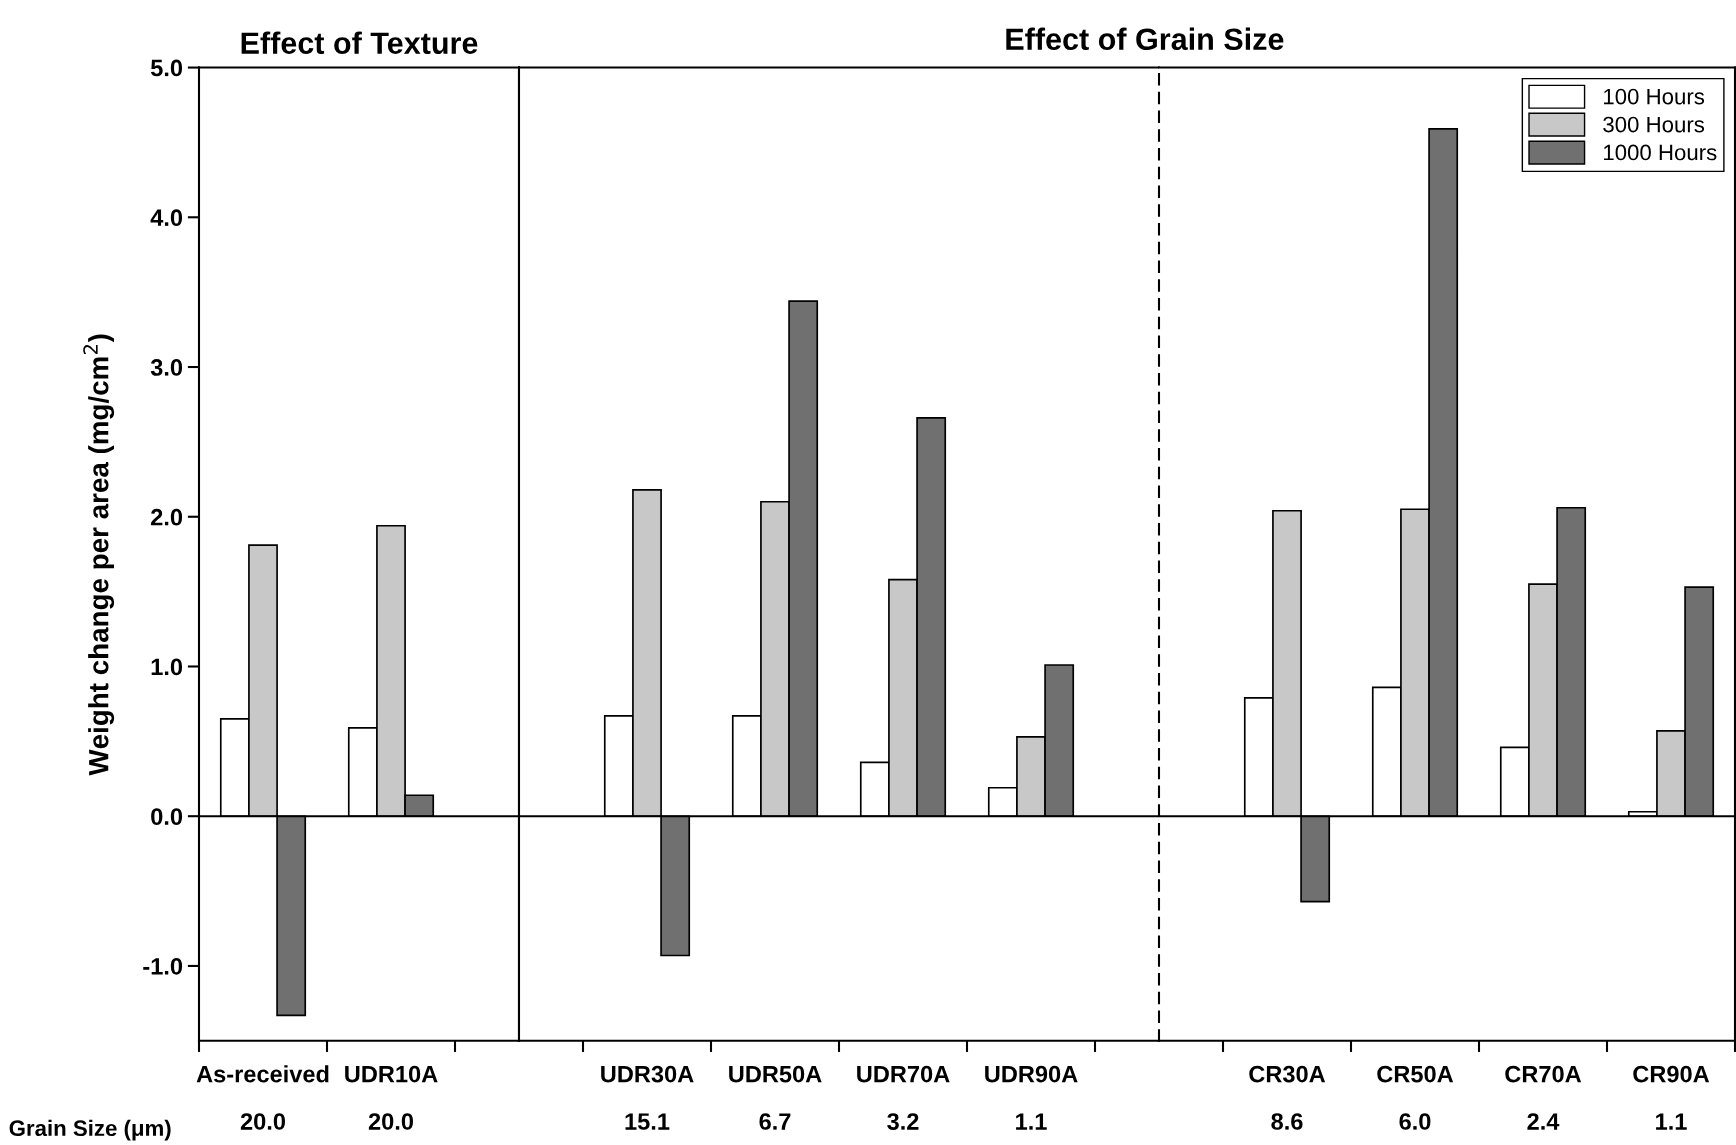  I want to click on x-tick-label: UDR70A, so click(903, 1074).